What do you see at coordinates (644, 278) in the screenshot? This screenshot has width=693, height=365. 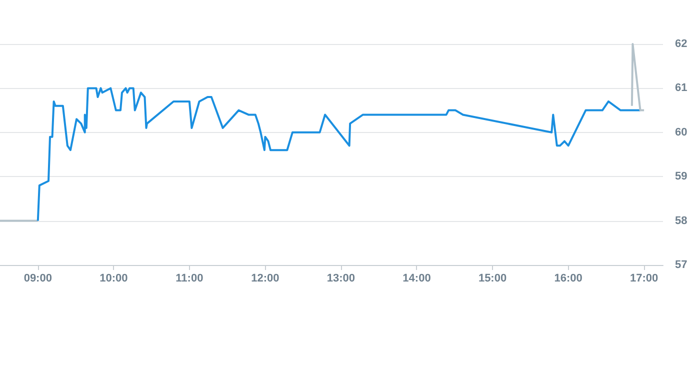 I see `x-tick-label: 17:00` at bounding box center [644, 278].